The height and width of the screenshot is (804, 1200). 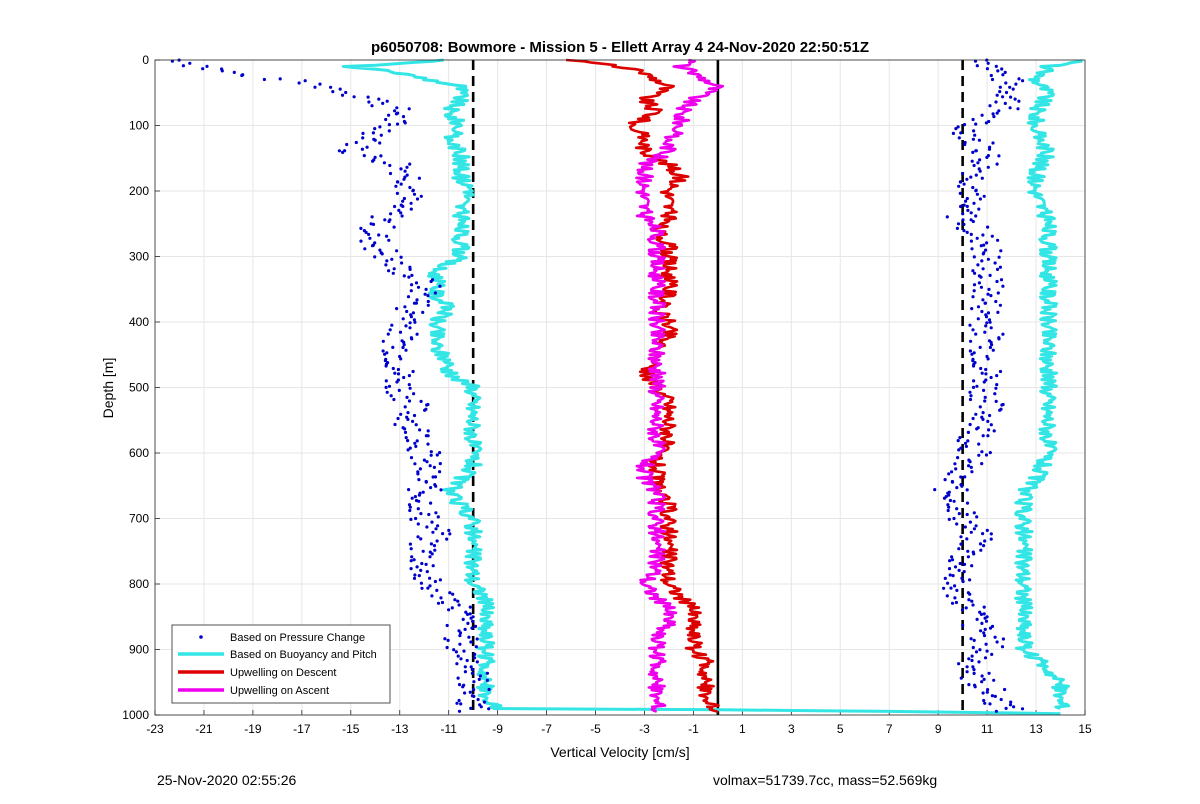 What do you see at coordinates (303, 655) in the screenshot?
I see `legend-label-buoyancy: Based on Buoyancy and Pitch` at bounding box center [303, 655].